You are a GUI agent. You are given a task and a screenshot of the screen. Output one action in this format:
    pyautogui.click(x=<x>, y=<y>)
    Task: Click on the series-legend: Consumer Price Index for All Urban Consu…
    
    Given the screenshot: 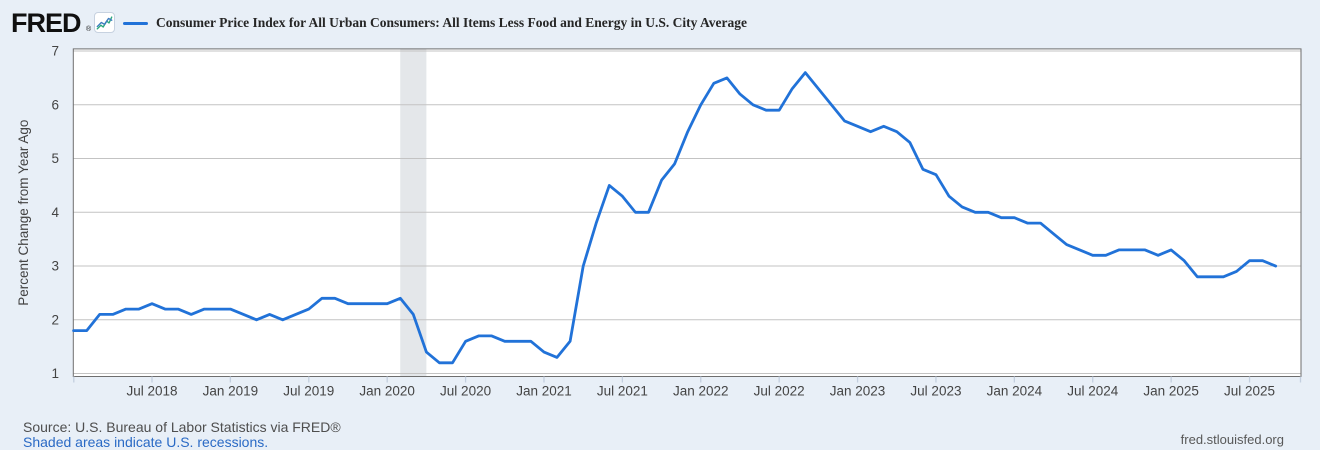 What is the action you would take?
    pyautogui.click(x=435, y=23)
    